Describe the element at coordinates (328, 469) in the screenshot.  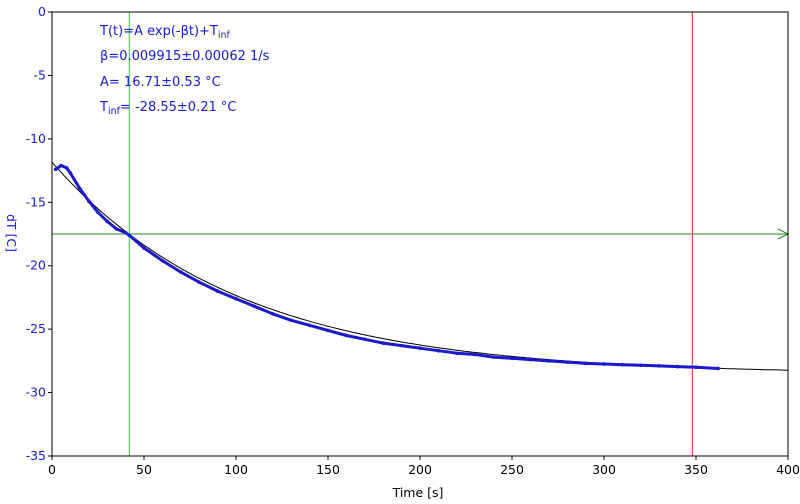
I see `x-tick-label: 150` at that location.